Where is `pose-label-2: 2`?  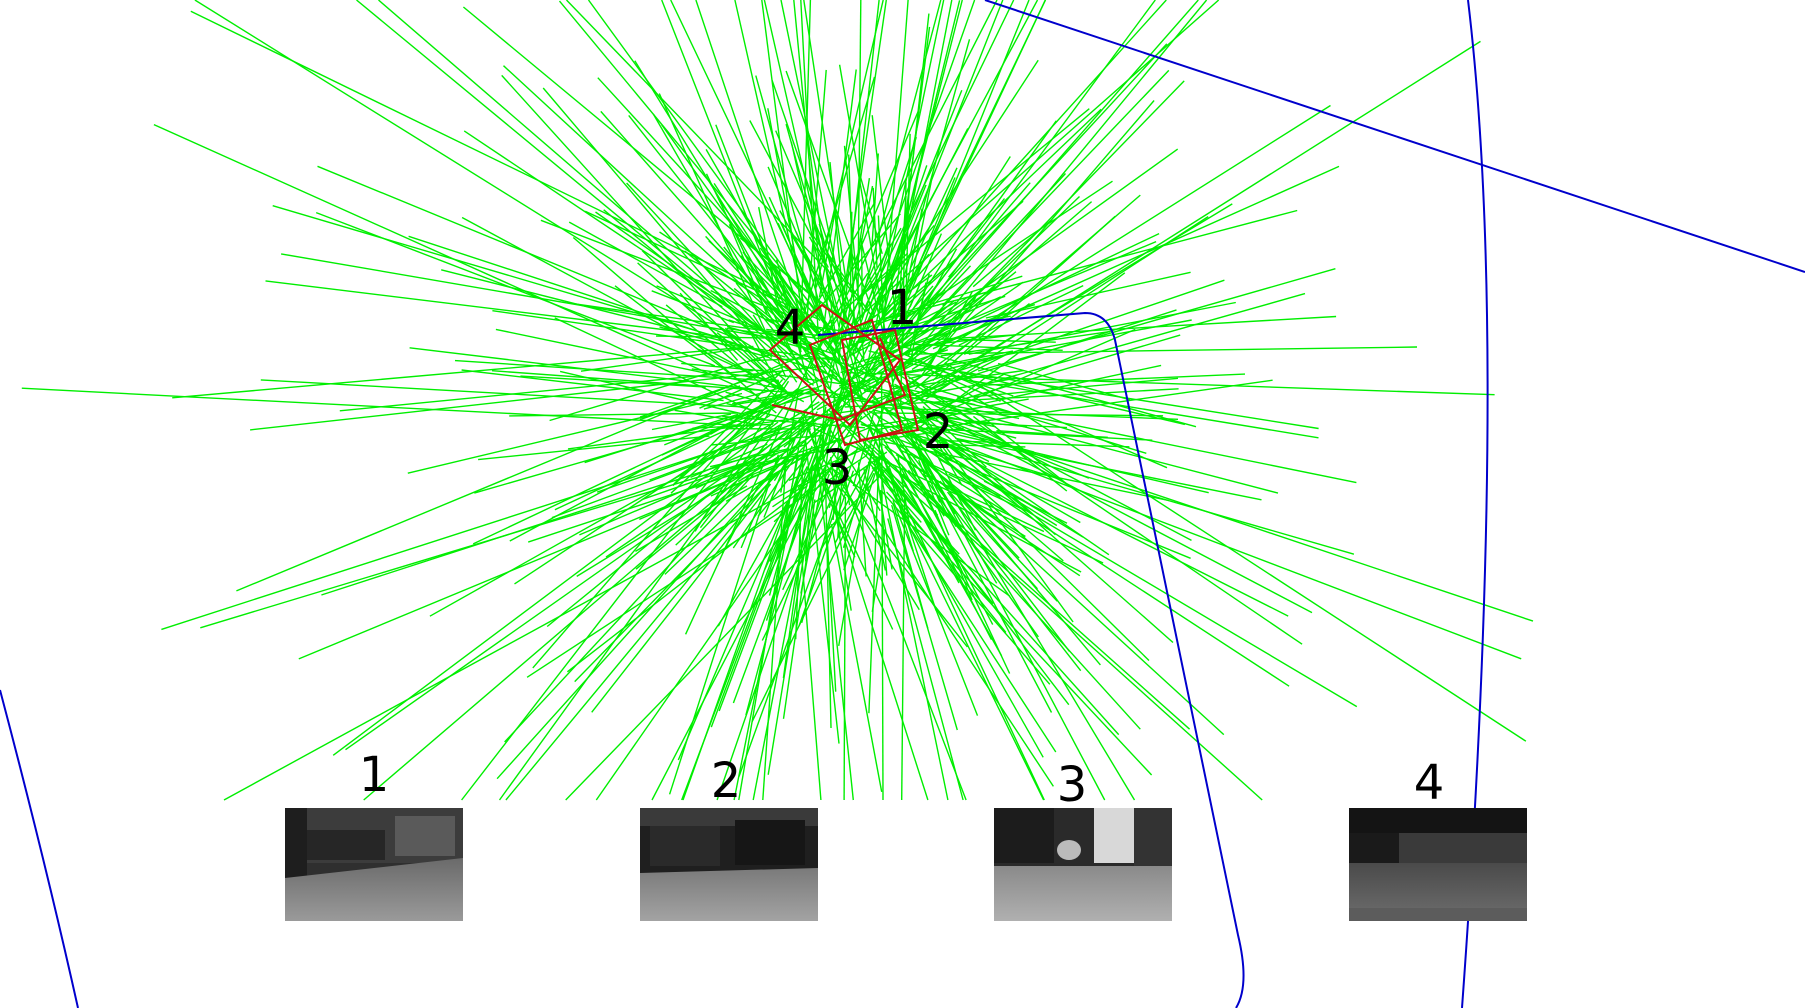 pose-label-2: 2 is located at coordinates (938, 432).